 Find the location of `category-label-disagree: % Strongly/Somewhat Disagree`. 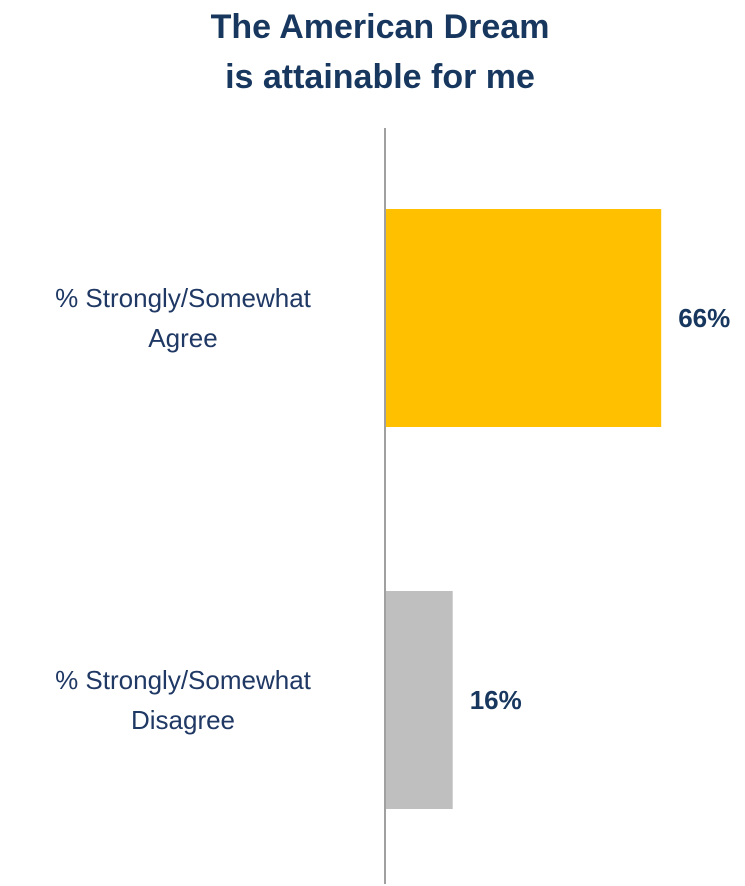

category-label-disagree: % Strongly/Somewhat Disagree is located at coordinates (186, 700).